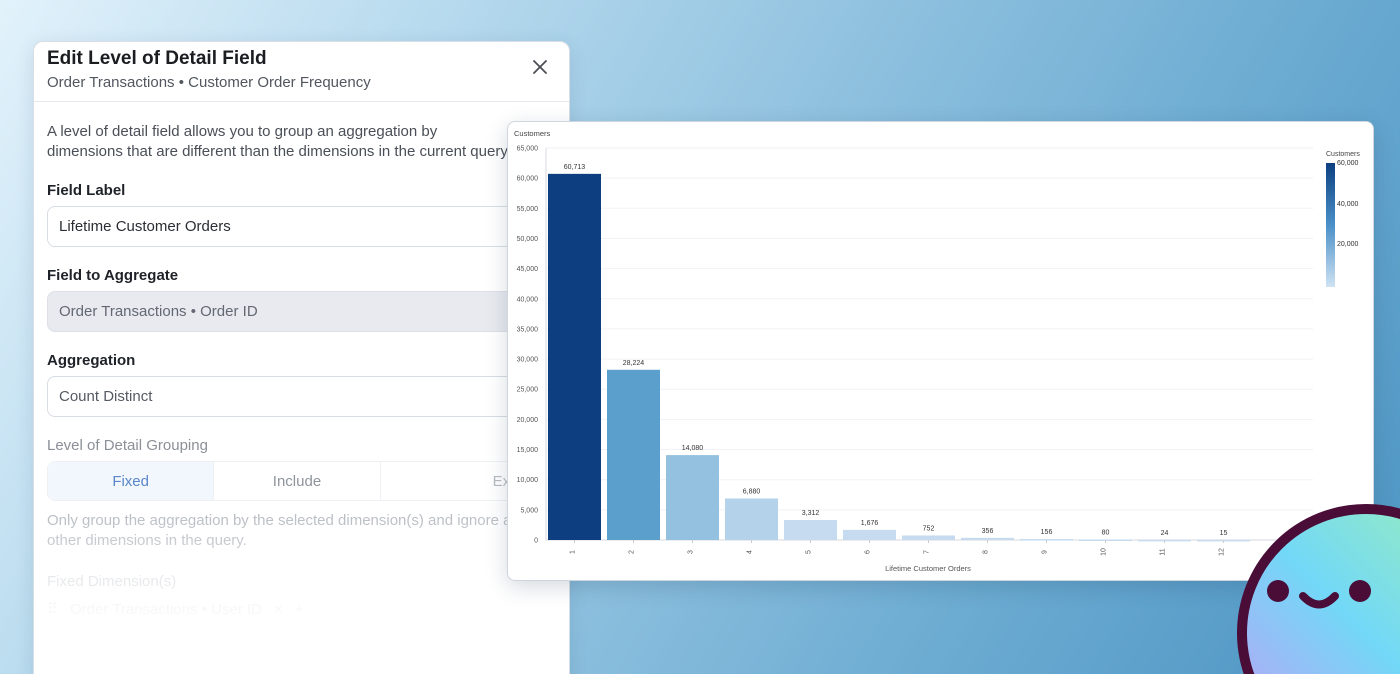 The image size is (1400, 674). What do you see at coordinates (1343, 154) in the screenshot?
I see `legend-title: Customers` at bounding box center [1343, 154].